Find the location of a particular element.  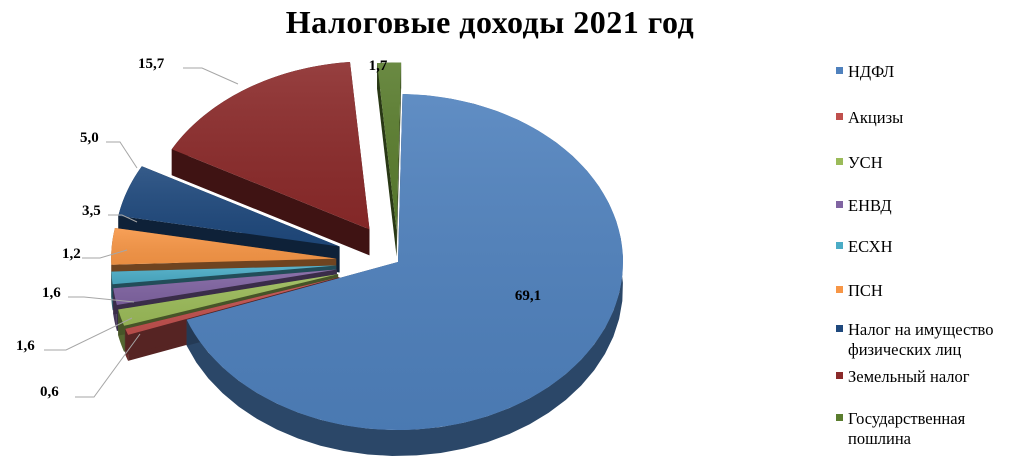

slice-shade-усн is located at coordinates (228, 300).